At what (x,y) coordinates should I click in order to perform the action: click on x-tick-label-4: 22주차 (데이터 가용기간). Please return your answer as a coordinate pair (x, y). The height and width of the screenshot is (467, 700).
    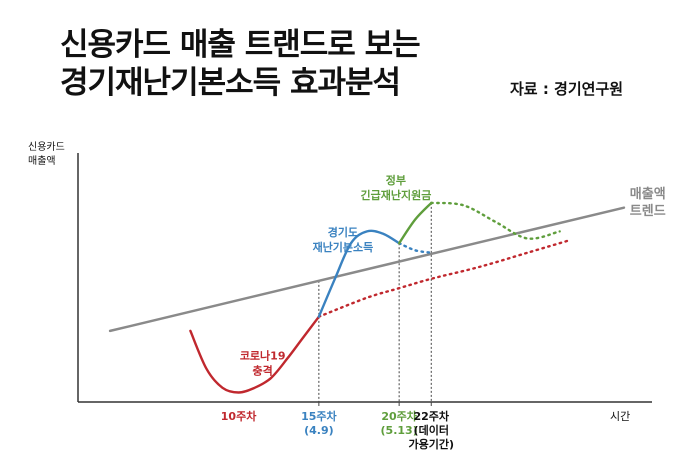
    Looking at the image, I should click on (431, 430).